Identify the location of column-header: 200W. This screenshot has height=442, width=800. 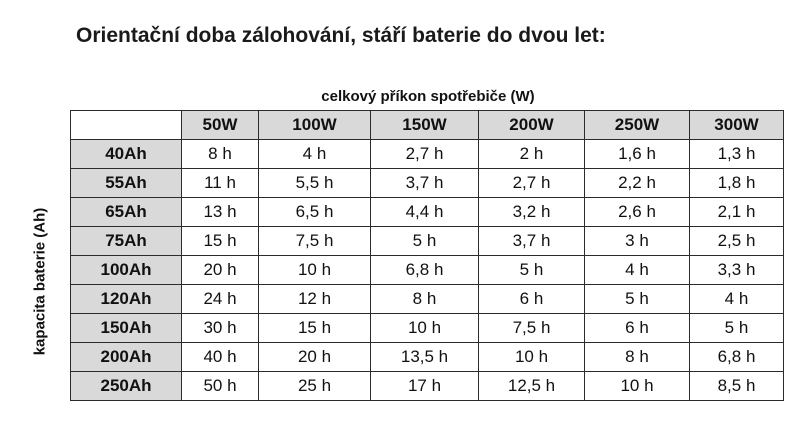
(531, 125).